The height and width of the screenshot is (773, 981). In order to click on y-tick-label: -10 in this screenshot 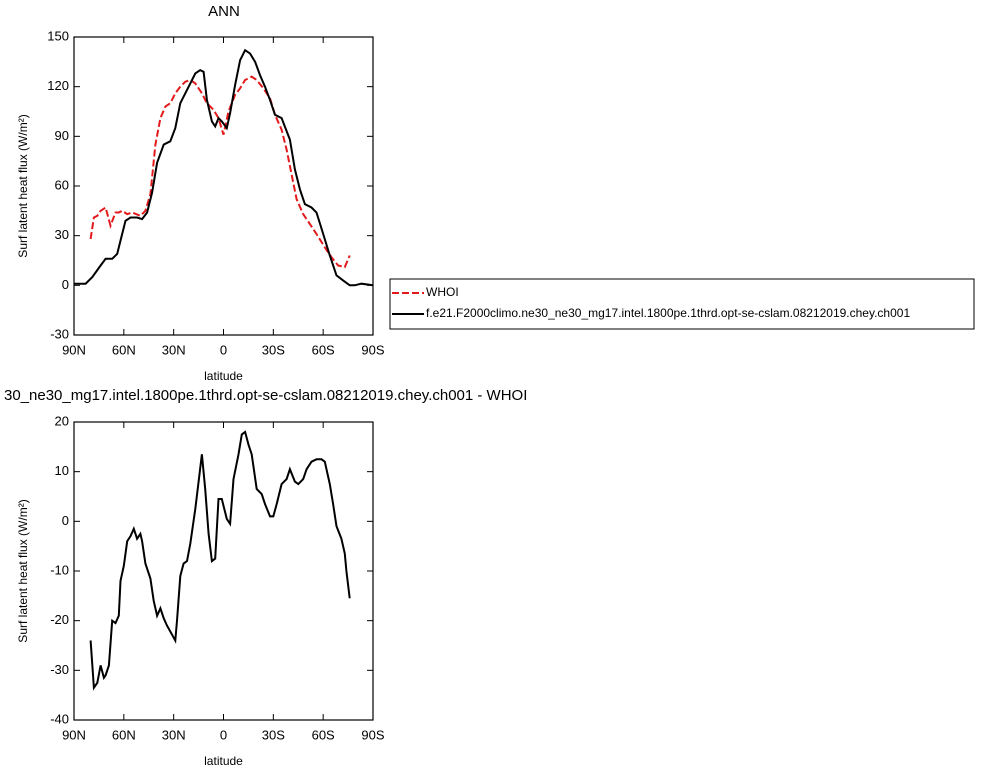, I will do `click(59, 569)`.